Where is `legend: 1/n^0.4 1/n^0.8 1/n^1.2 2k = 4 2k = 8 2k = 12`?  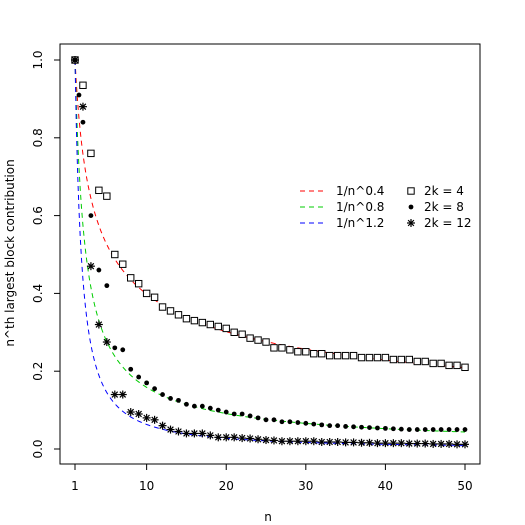
legend: 1/n^0.4 1/n^0.8 1/n^1.2 2k = 4 2k = 8 2k = 12 is located at coordinates (386, 207).